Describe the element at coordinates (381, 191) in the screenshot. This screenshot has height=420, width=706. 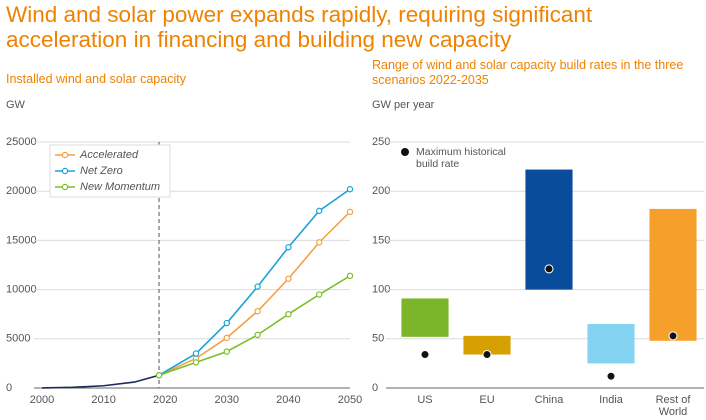
I see `y-tick-label: 200` at that location.